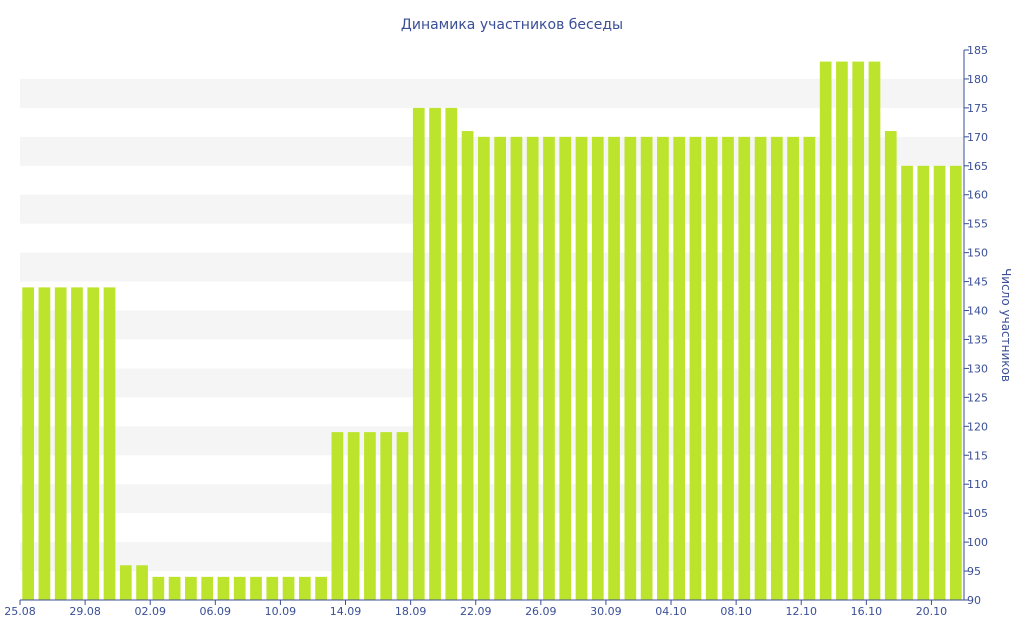 The image size is (1024, 640). What do you see at coordinates (512, 25) in the screenshot?
I see `chart-title: Динамика участников беседы` at bounding box center [512, 25].